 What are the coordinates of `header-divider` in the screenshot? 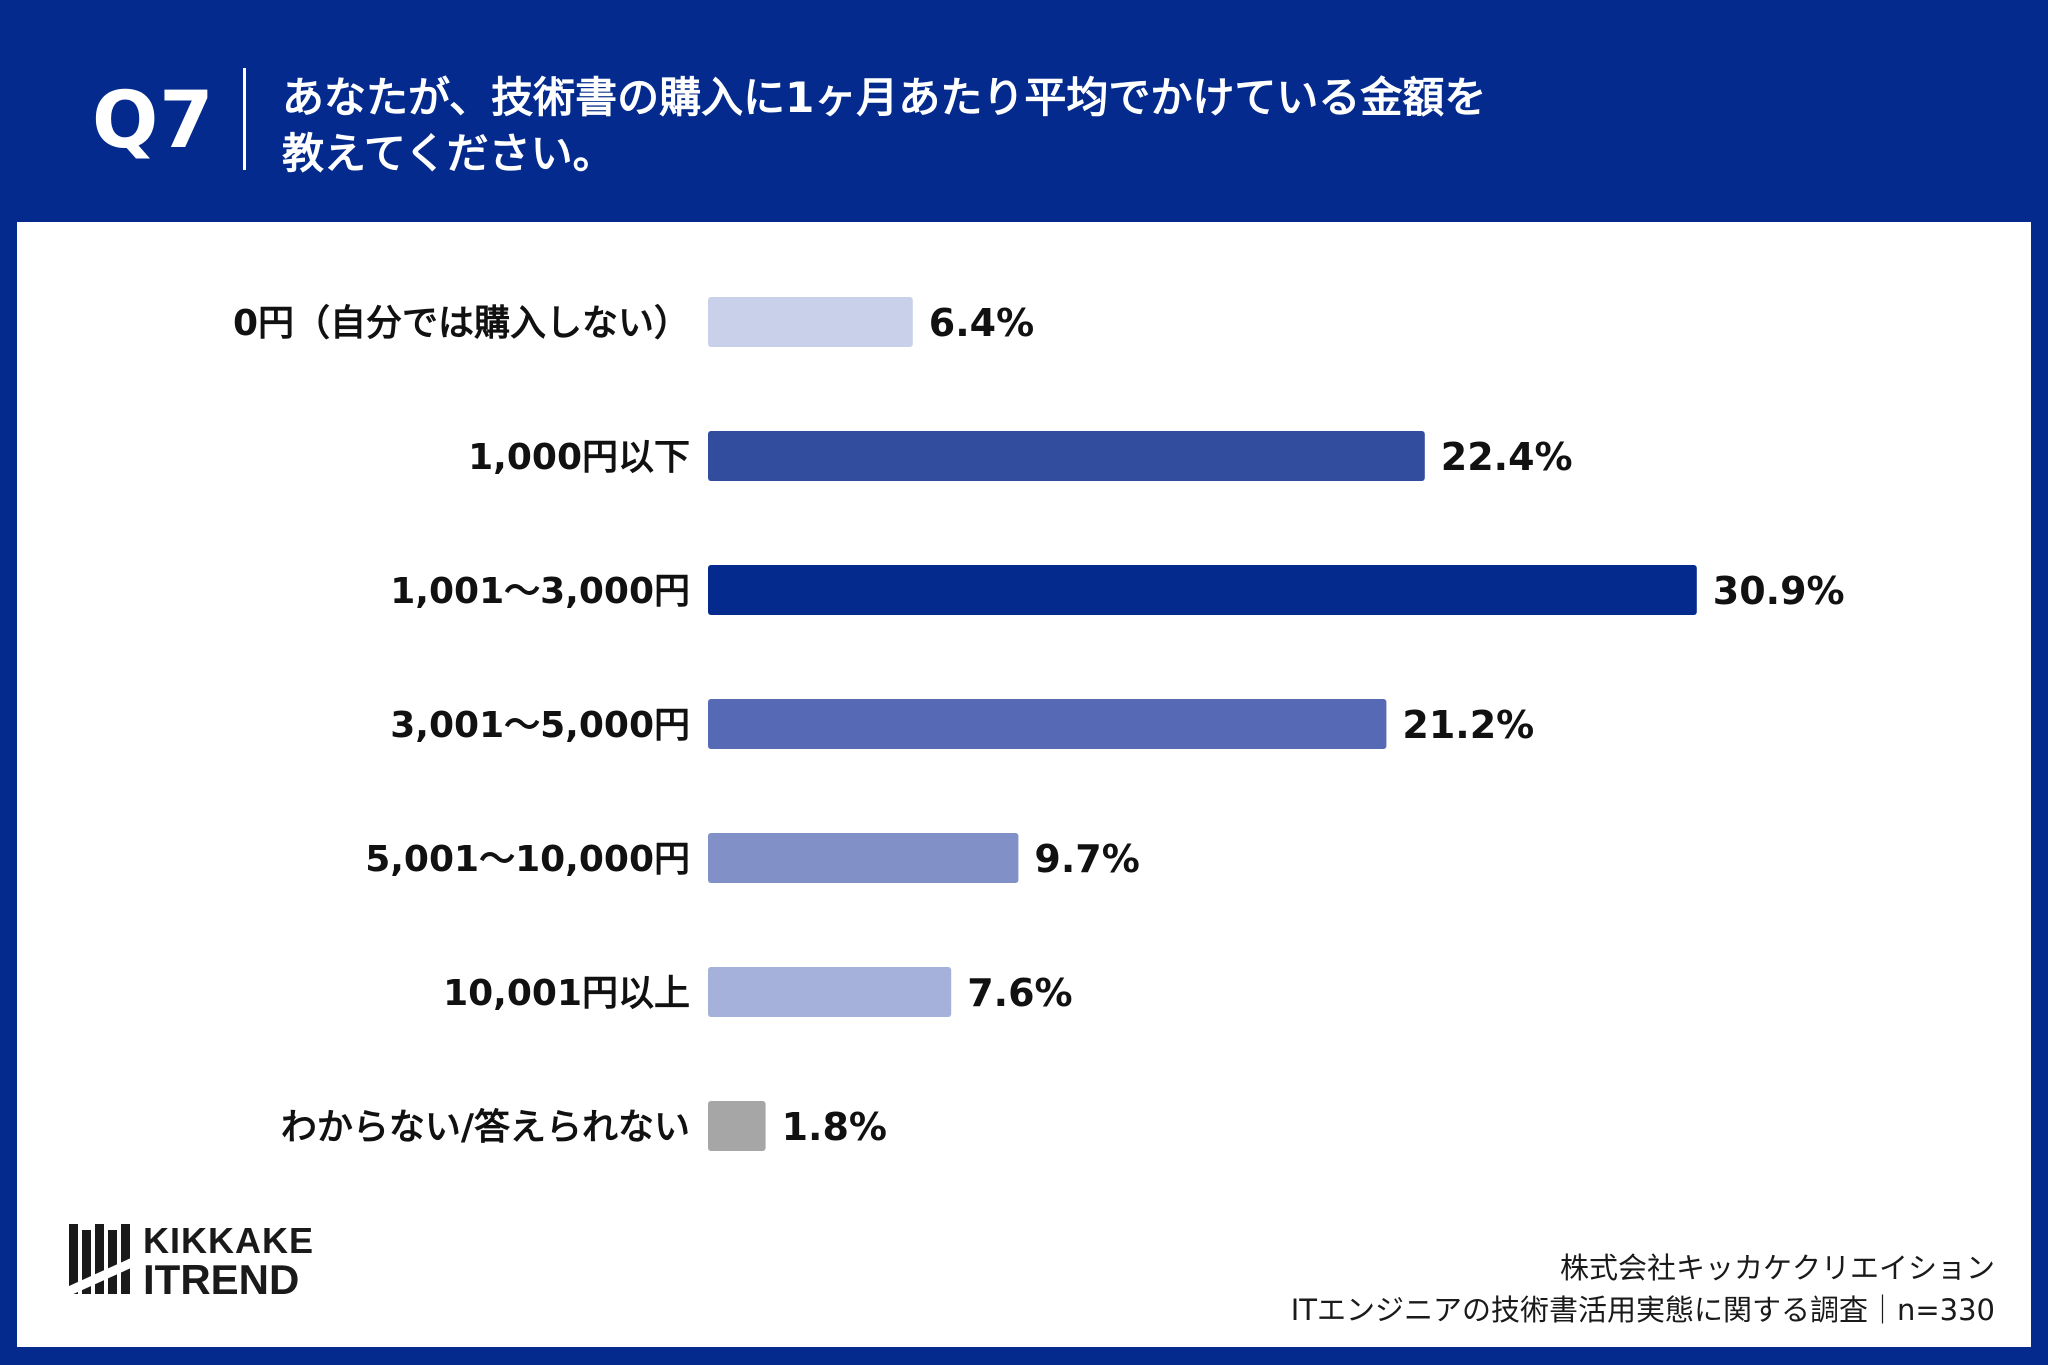 It's located at (244, 119).